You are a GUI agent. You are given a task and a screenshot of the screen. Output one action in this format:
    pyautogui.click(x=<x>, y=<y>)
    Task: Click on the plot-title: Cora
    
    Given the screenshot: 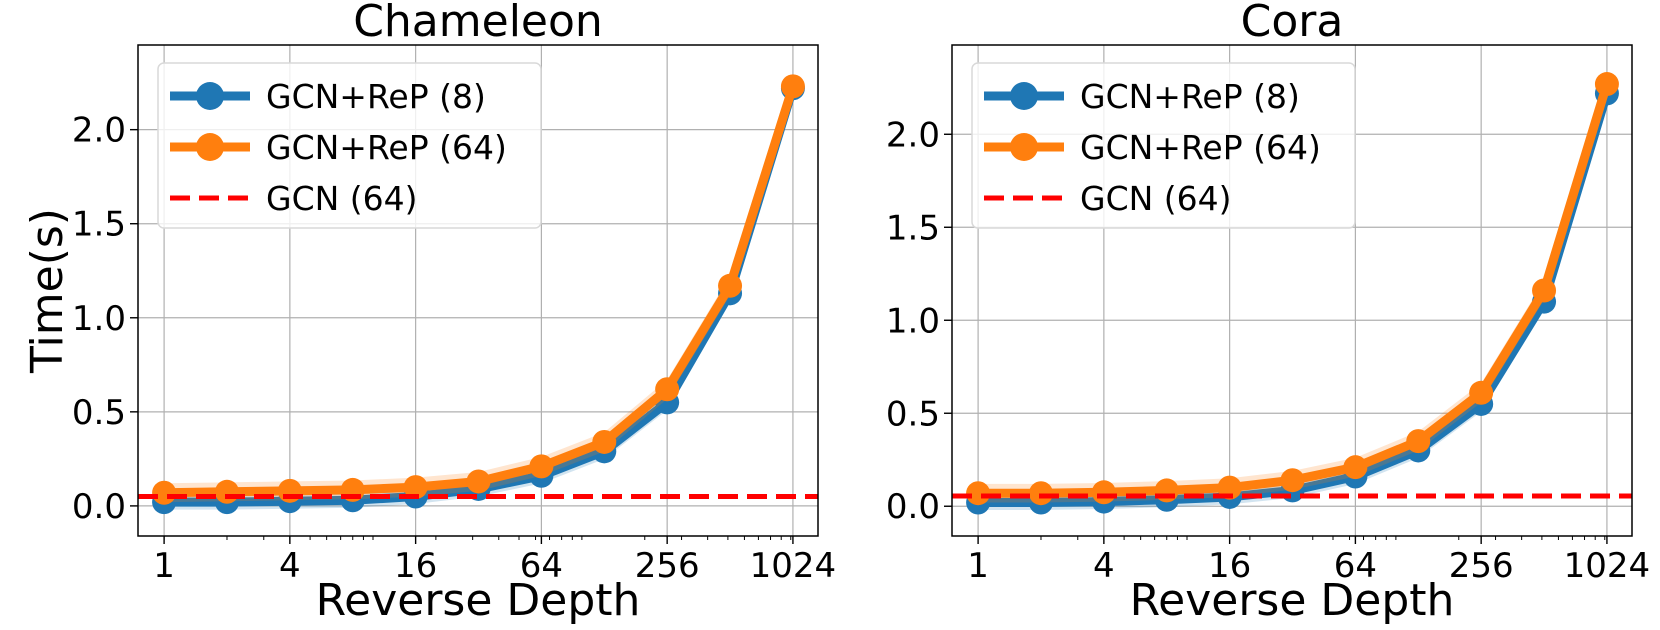 What is the action you would take?
    pyautogui.click(x=1292, y=23)
    